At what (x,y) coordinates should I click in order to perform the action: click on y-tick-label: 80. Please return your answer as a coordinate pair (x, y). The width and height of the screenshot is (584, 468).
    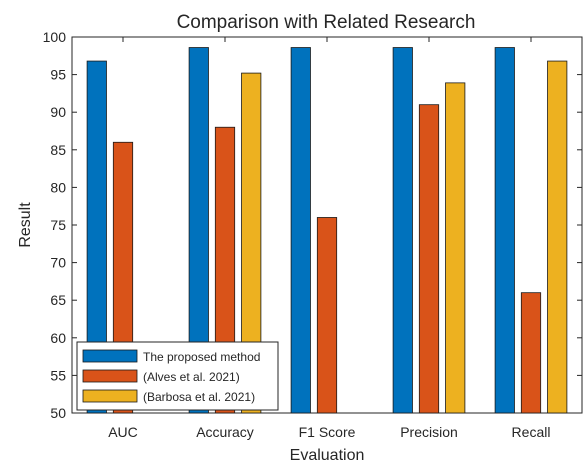
    Looking at the image, I should click on (58, 187).